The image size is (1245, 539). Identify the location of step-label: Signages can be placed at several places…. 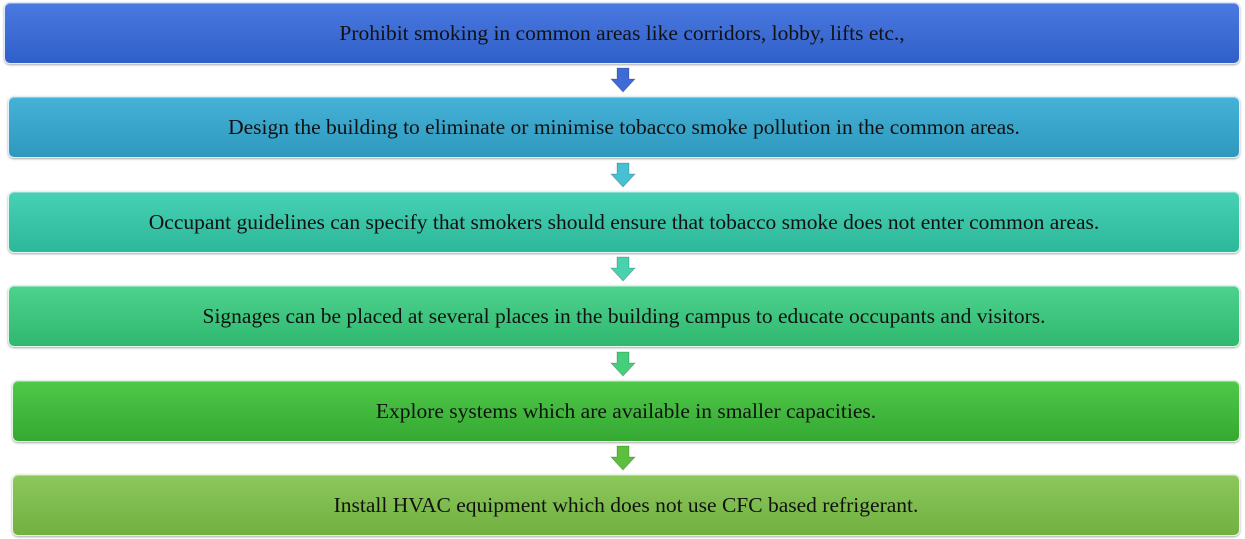
(624, 315).